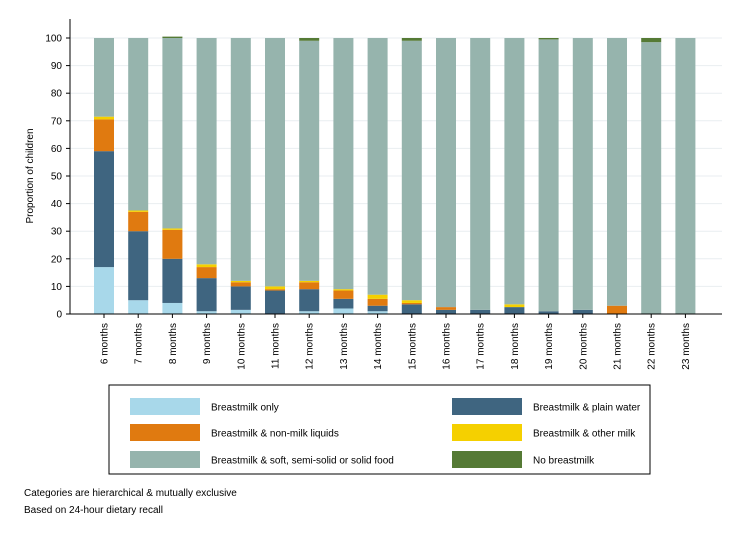 This screenshot has width=740, height=538. Describe the element at coordinates (564, 461) in the screenshot. I see `legend-entry: No breastmilk` at that location.